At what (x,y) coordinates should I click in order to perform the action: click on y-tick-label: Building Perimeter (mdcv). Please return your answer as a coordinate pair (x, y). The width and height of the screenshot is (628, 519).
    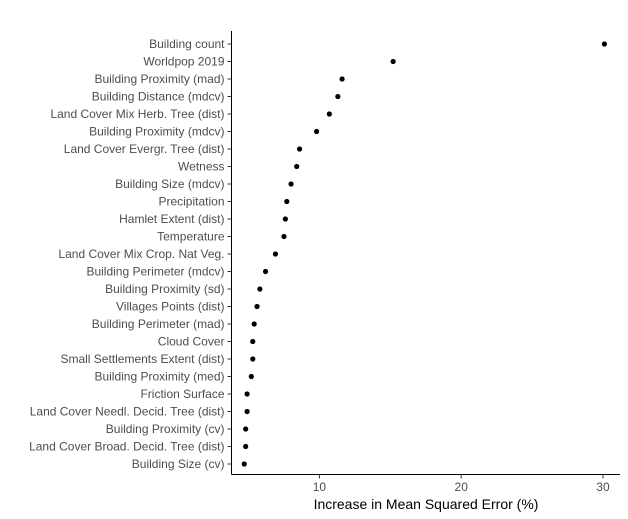
    Looking at the image, I should click on (155, 272).